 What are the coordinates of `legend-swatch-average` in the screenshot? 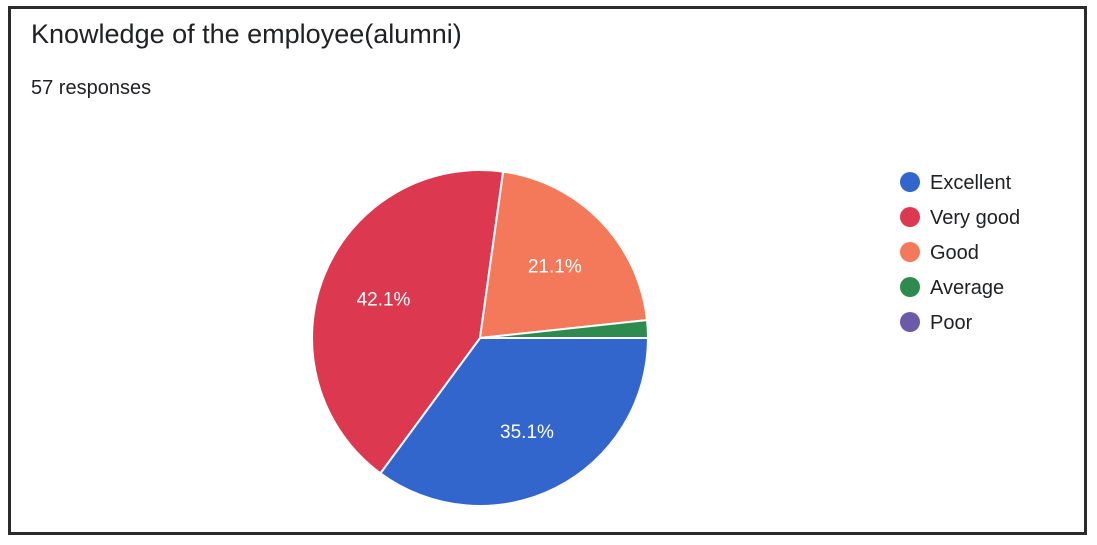 It's located at (910, 287).